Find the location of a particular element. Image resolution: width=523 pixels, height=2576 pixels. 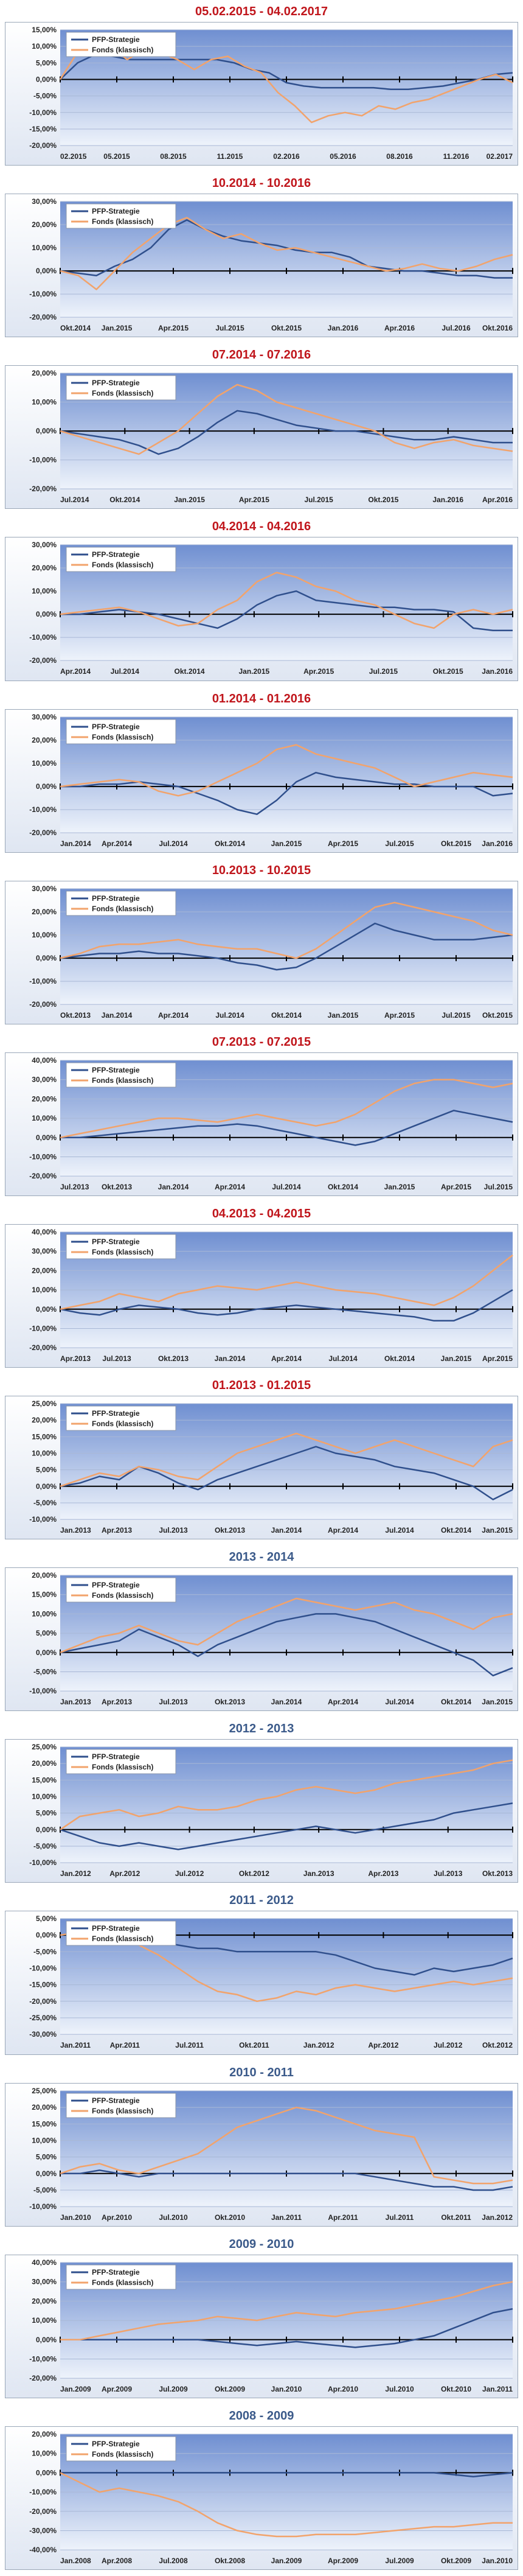

y-tick-label: -25,00% is located at coordinates (43, 2018).